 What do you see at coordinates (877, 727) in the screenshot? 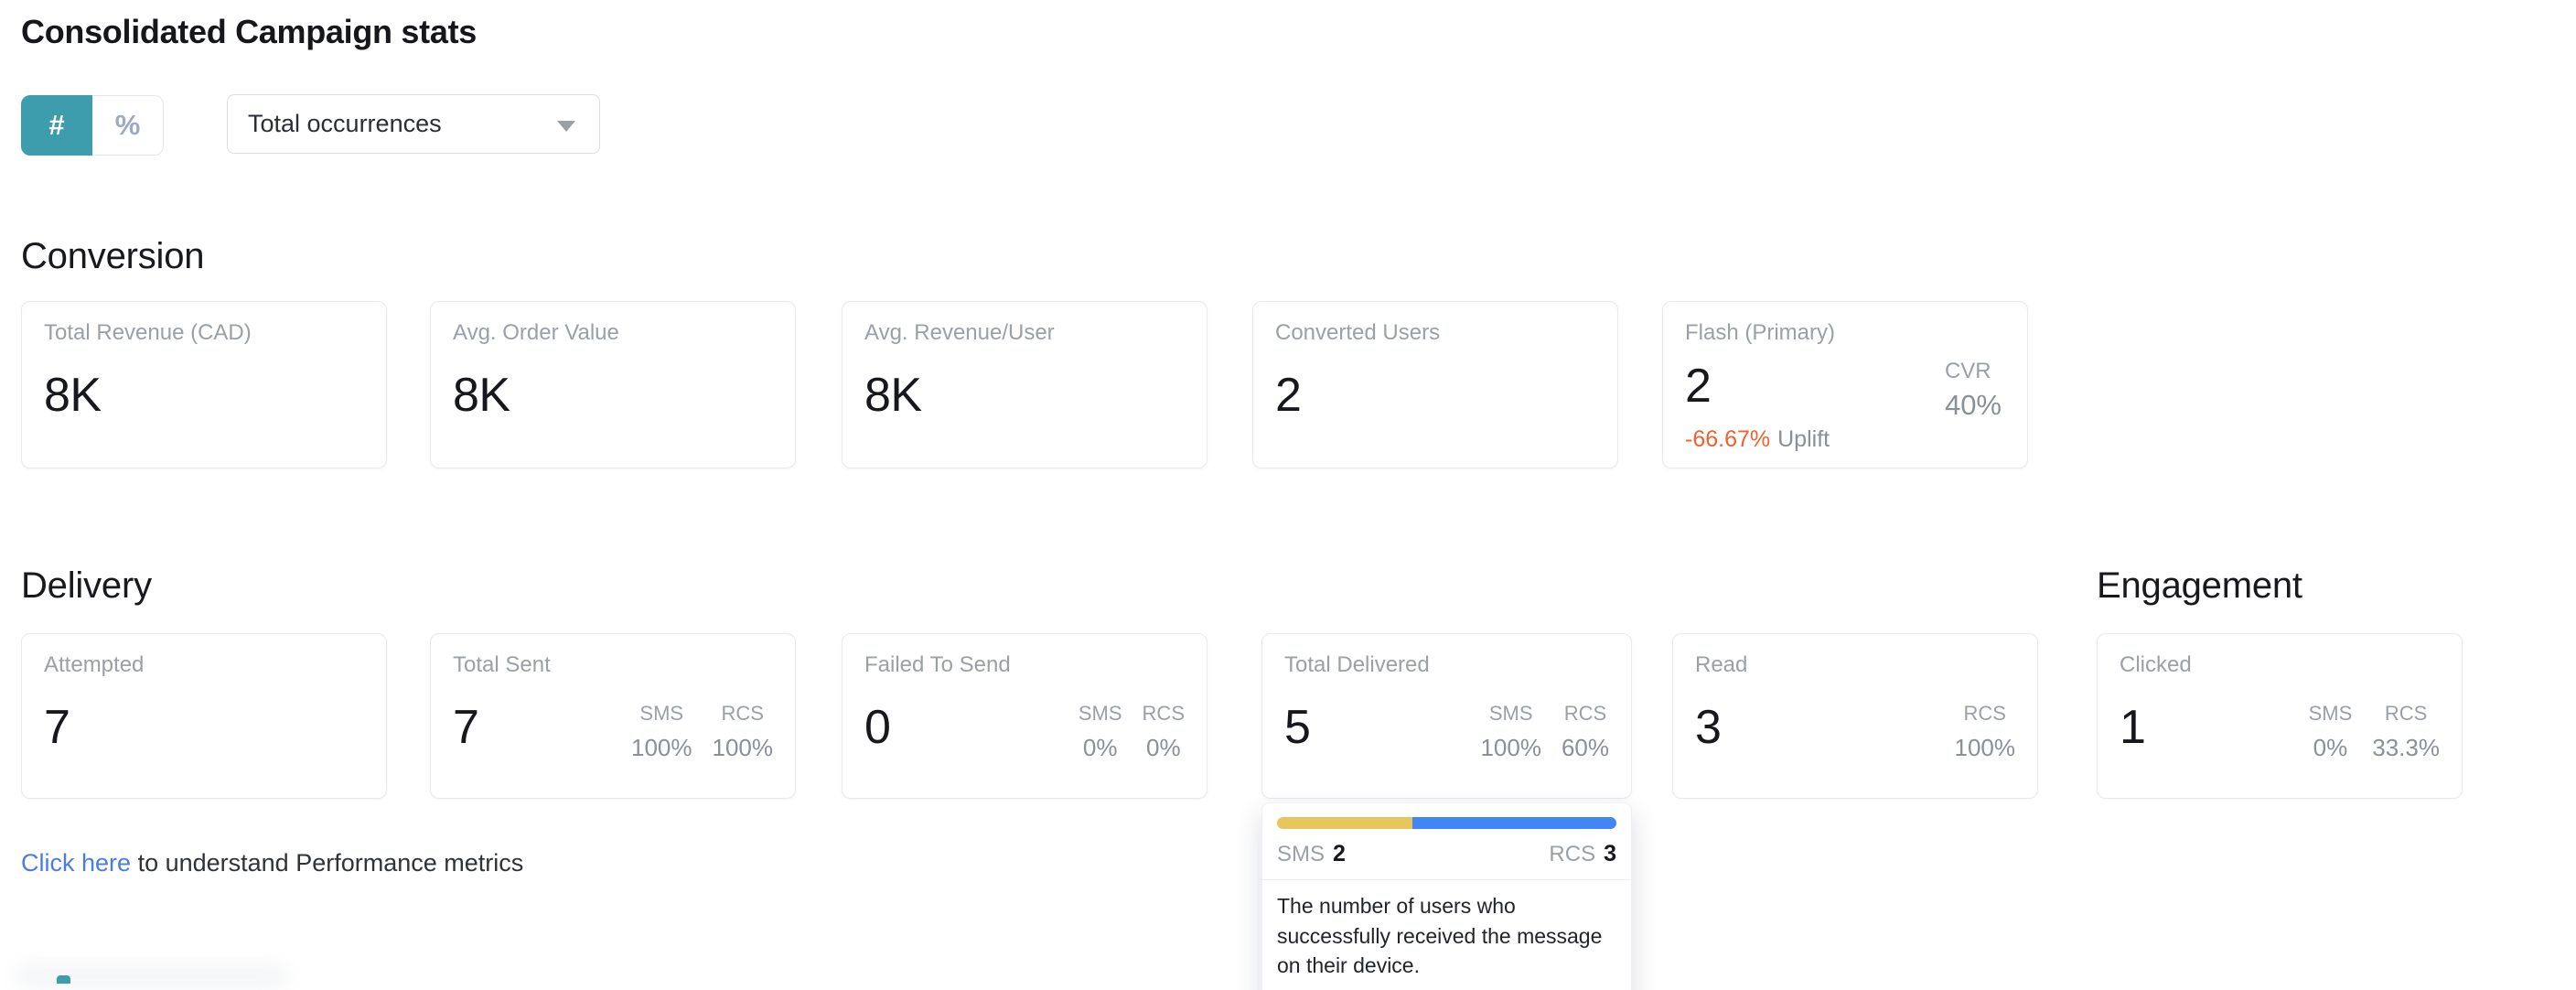
I see `card-value: 0` at bounding box center [877, 727].